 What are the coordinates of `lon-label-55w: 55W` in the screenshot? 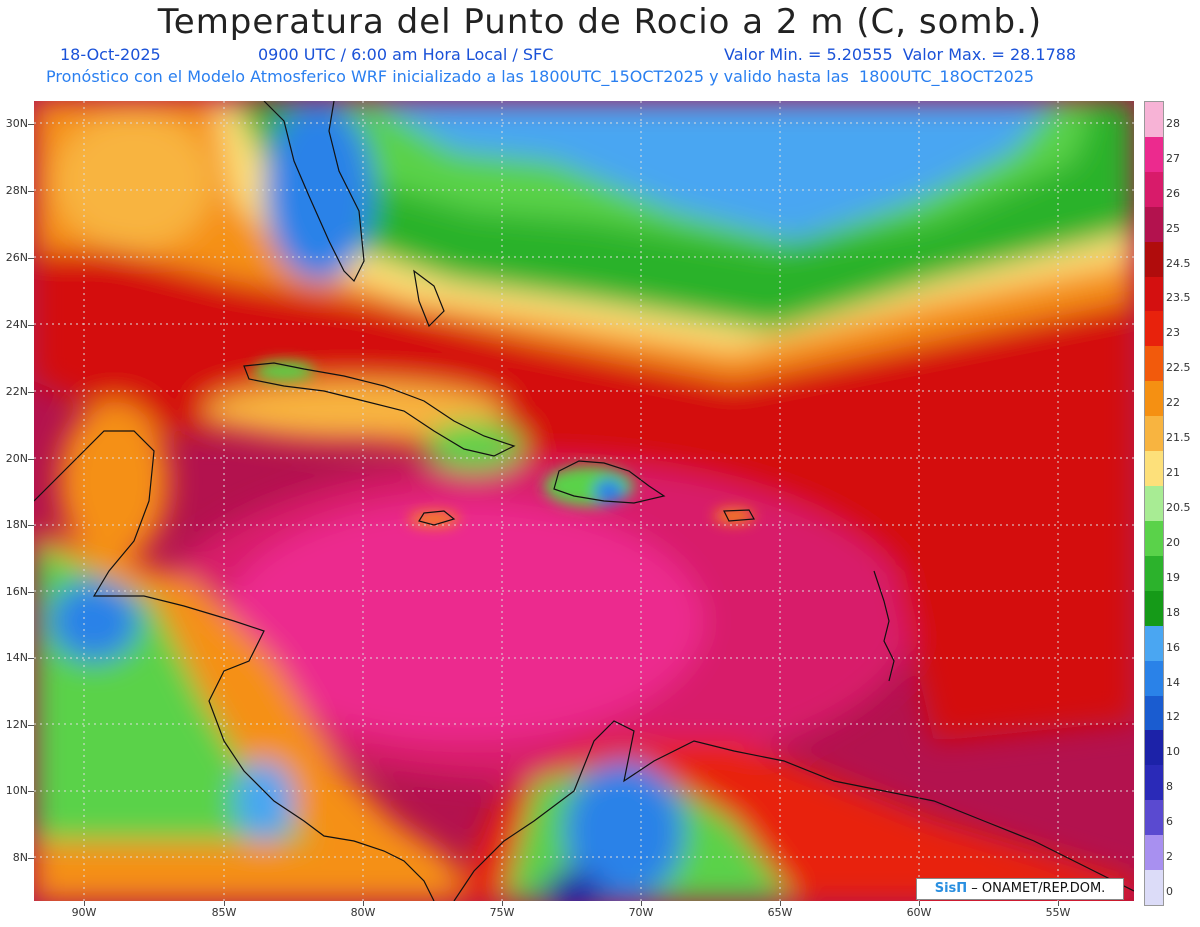 It's located at (1058, 912).